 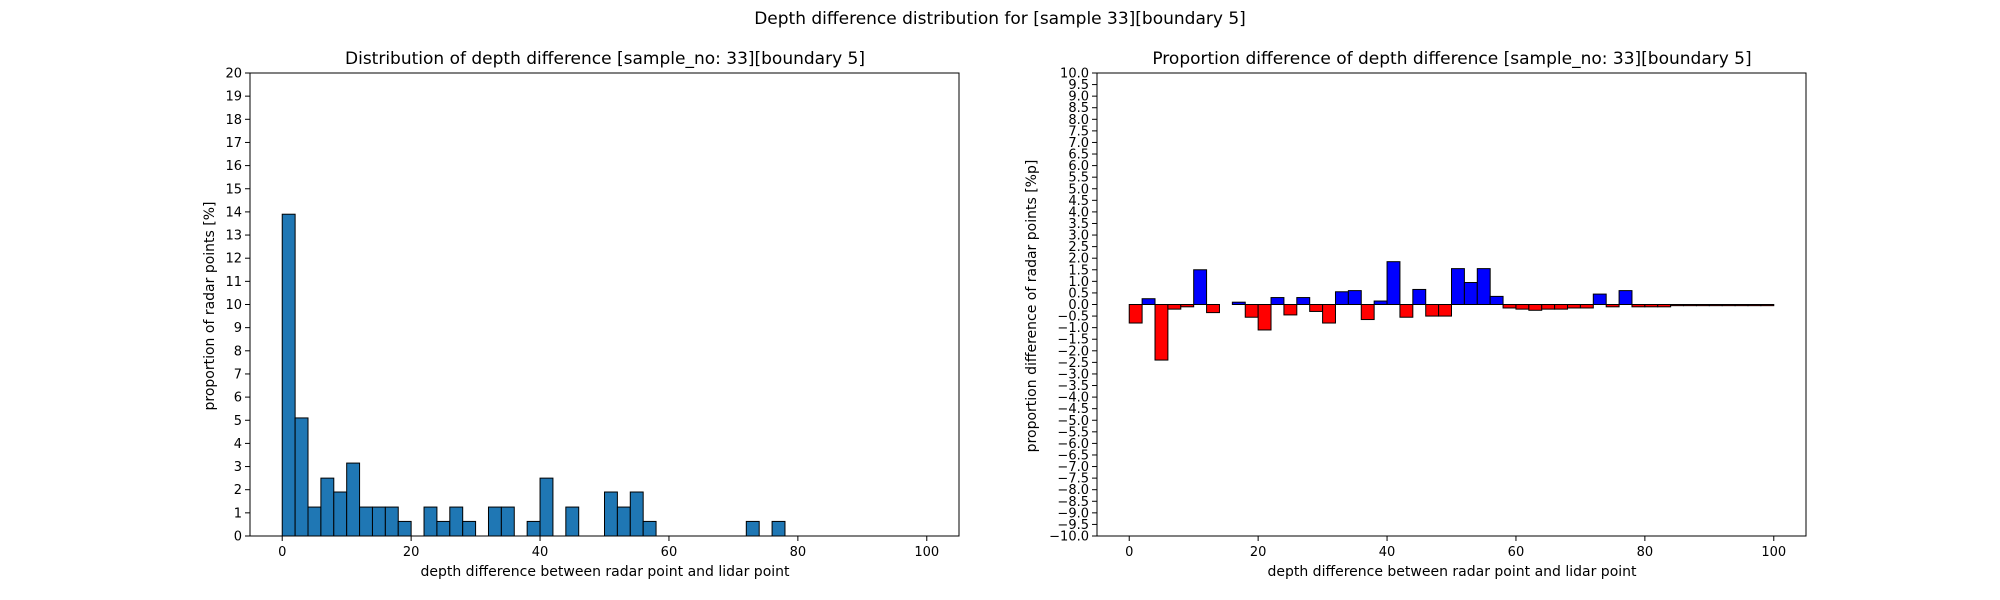 What do you see at coordinates (1073, 479) in the screenshot?
I see `y-tick-label: −7.5` at bounding box center [1073, 479].